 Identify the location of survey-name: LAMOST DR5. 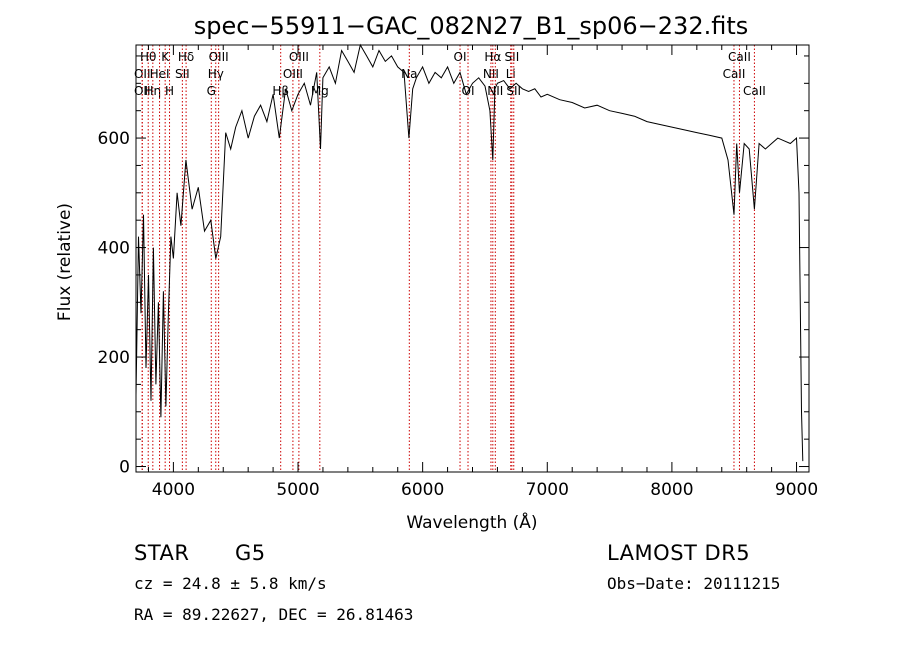
(679, 553).